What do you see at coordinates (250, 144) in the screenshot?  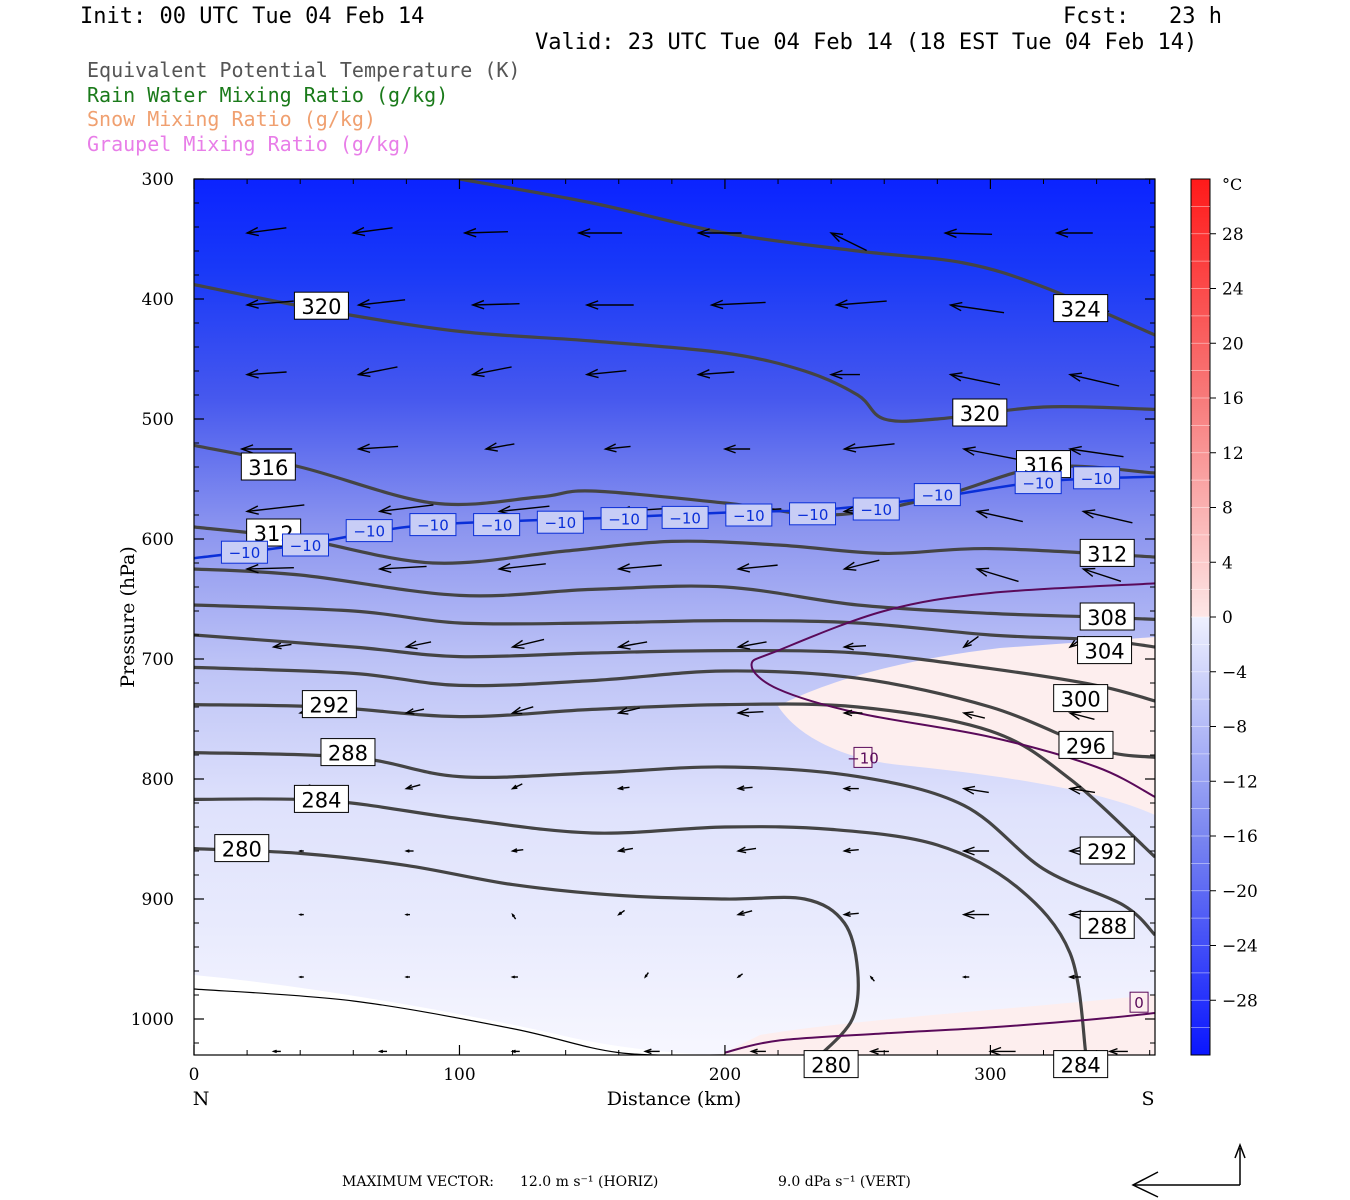 I see `field-label-graupel: Graupel Mixing Ratio (g/kg)` at bounding box center [250, 144].